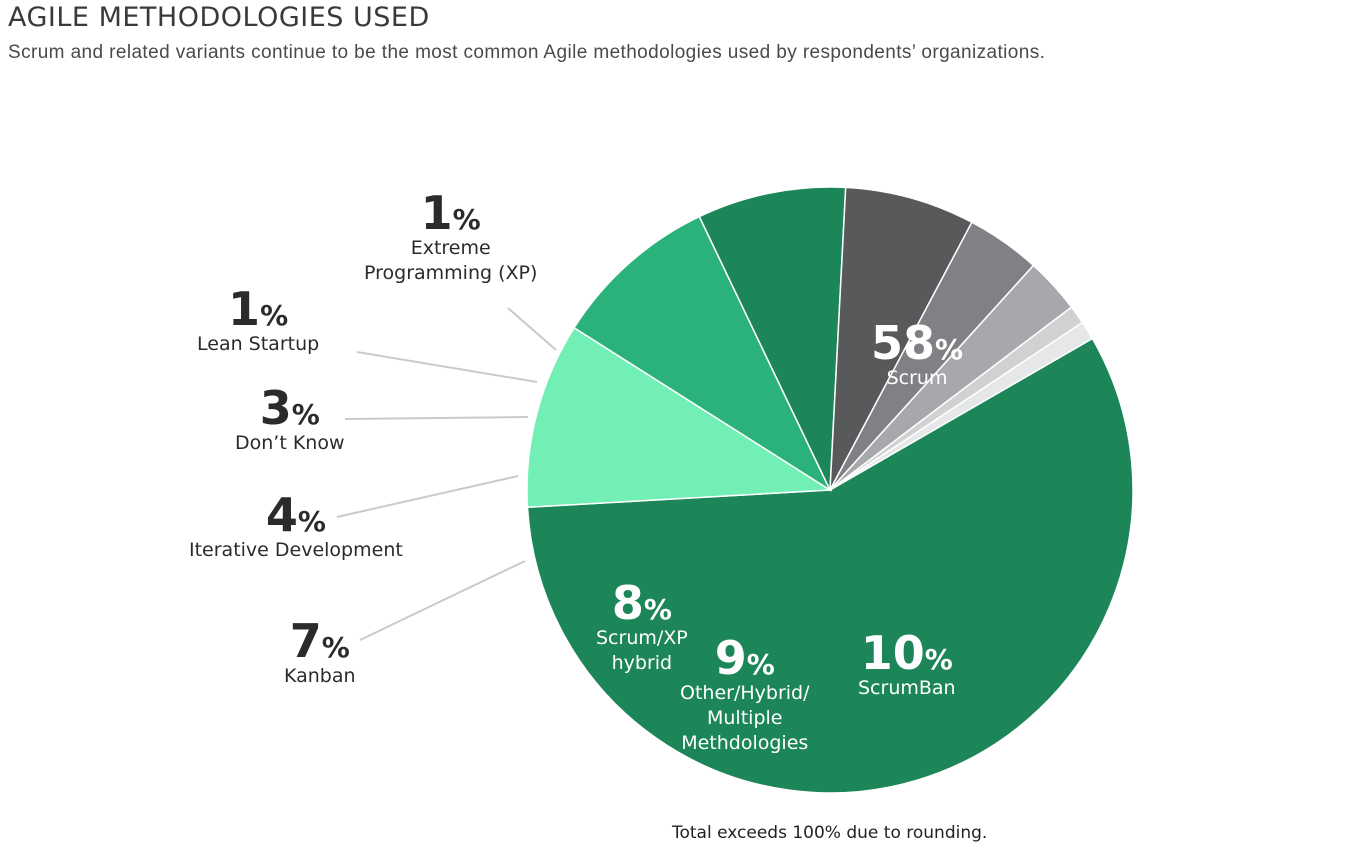 The height and width of the screenshot is (857, 1346). What do you see at coordinates (320, 676) in the screenshot?
I see `slice-name-kanban: Kanban` at bounding box center [320, 676].